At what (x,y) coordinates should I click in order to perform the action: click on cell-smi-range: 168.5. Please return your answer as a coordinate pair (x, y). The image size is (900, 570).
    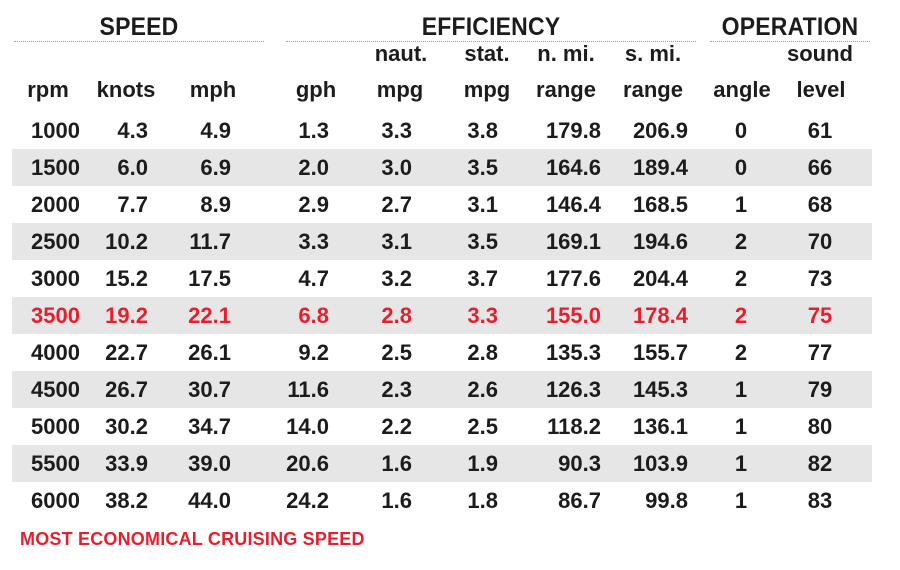
    Looking at the image, I should click on (660, 204).